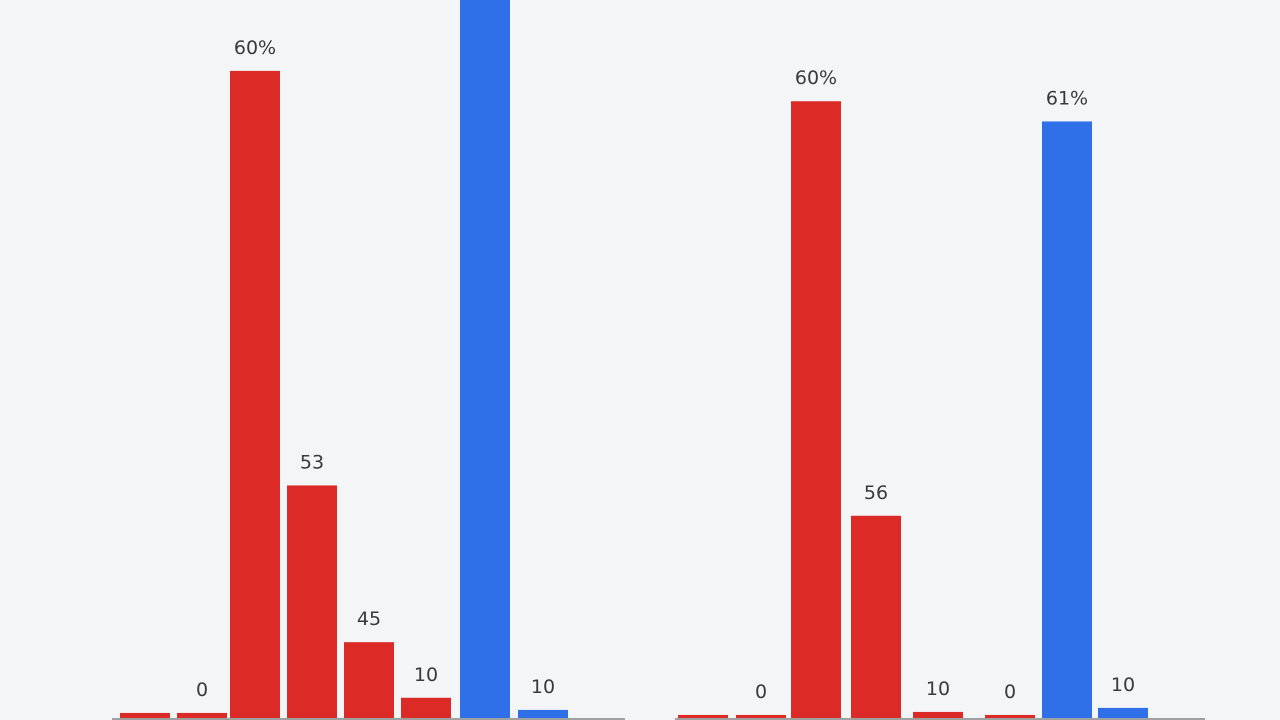  What do you see at coordinates (312, 462) in the screenshot?
I see `bar-value-label: 53` at bounding box center [312, 462].